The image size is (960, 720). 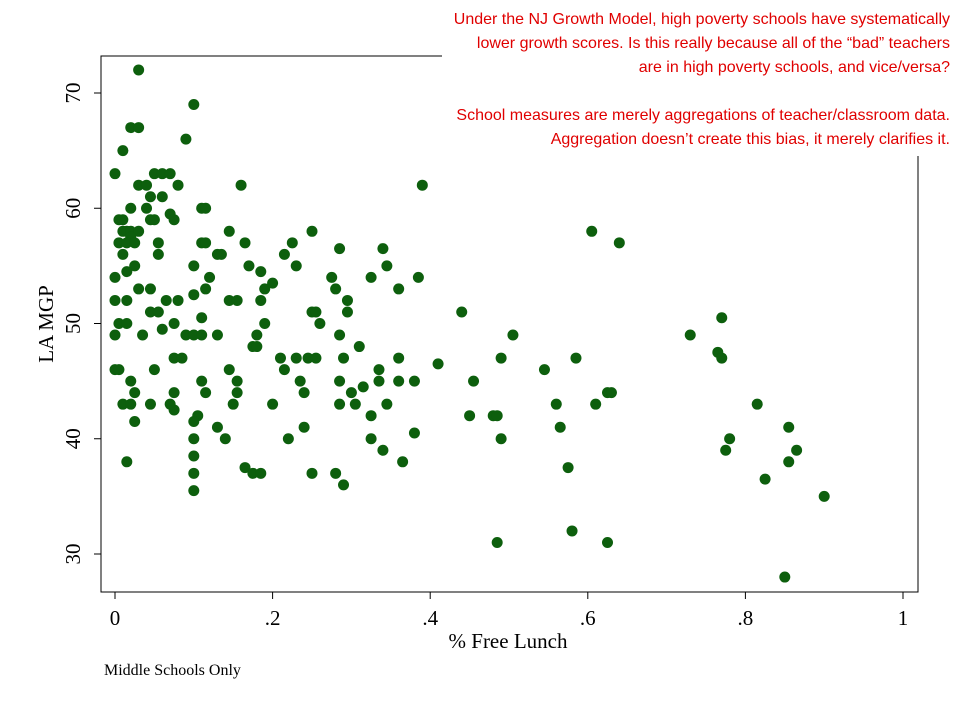 What do you see at coordinates (430, 618) in the screenshot?
I see `x-tick-label: .4` at bounding box center [430, 618].